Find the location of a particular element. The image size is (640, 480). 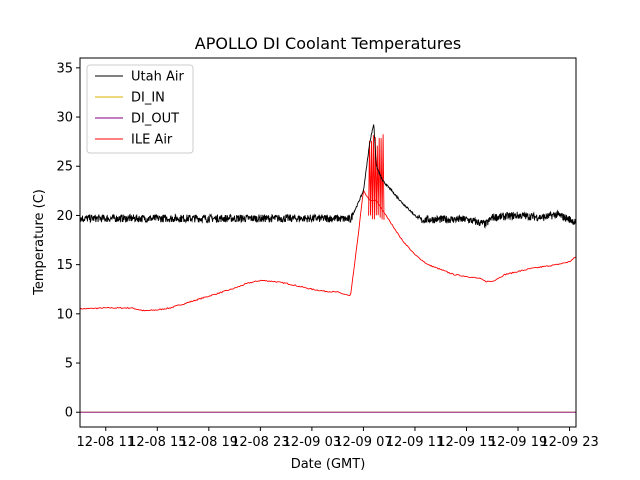

y-axis-label: Temperature (C) is located at coordinates (39, 242).